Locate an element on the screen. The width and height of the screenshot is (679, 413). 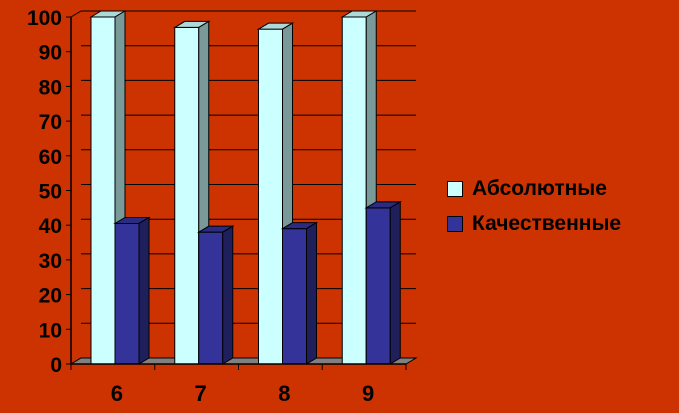
x-tick-label-8: 8 is located at coordinates (284, 393).